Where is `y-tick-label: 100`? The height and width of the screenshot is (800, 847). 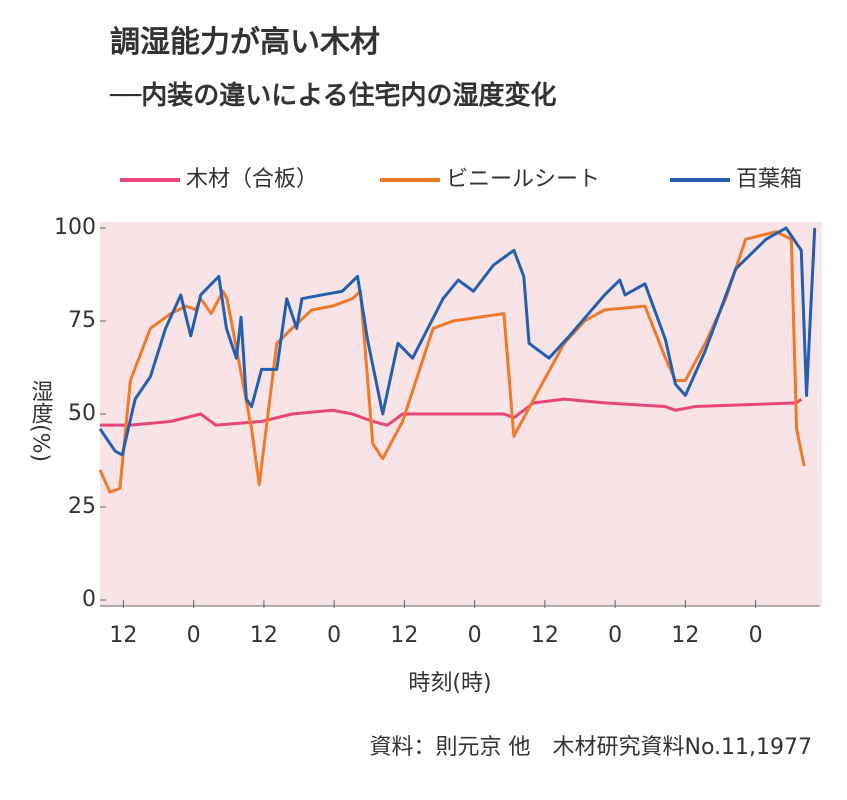
y-tick-label: 100 is located at coordinates (75, 227).